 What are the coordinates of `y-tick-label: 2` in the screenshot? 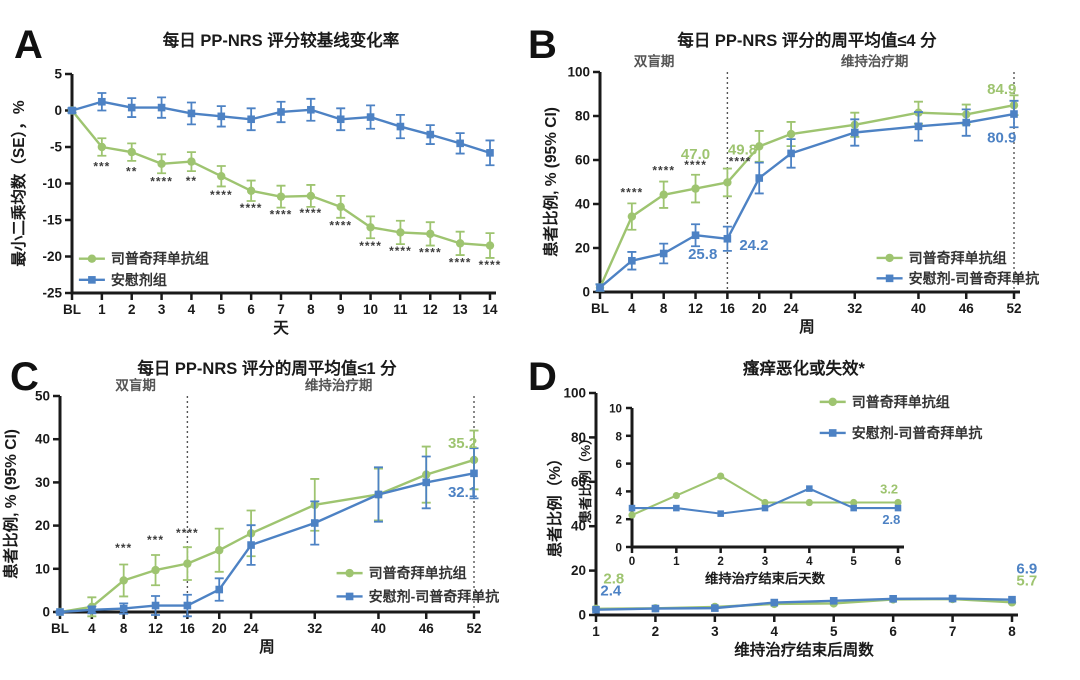 It's located at (619, 520).